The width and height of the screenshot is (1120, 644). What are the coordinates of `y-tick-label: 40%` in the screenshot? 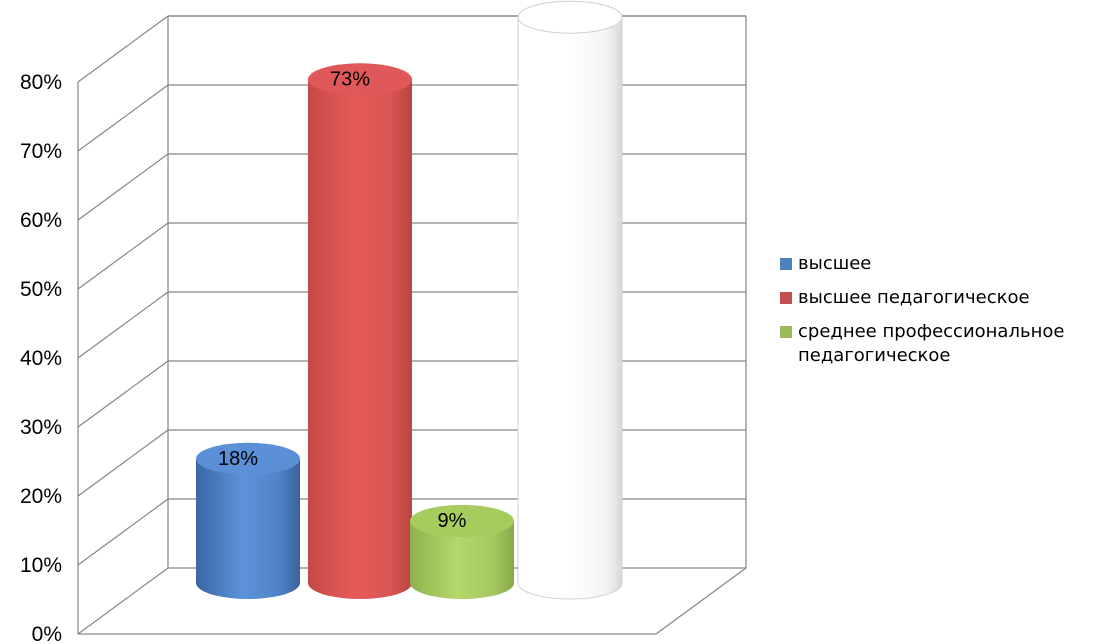 It's located at (41, 358).